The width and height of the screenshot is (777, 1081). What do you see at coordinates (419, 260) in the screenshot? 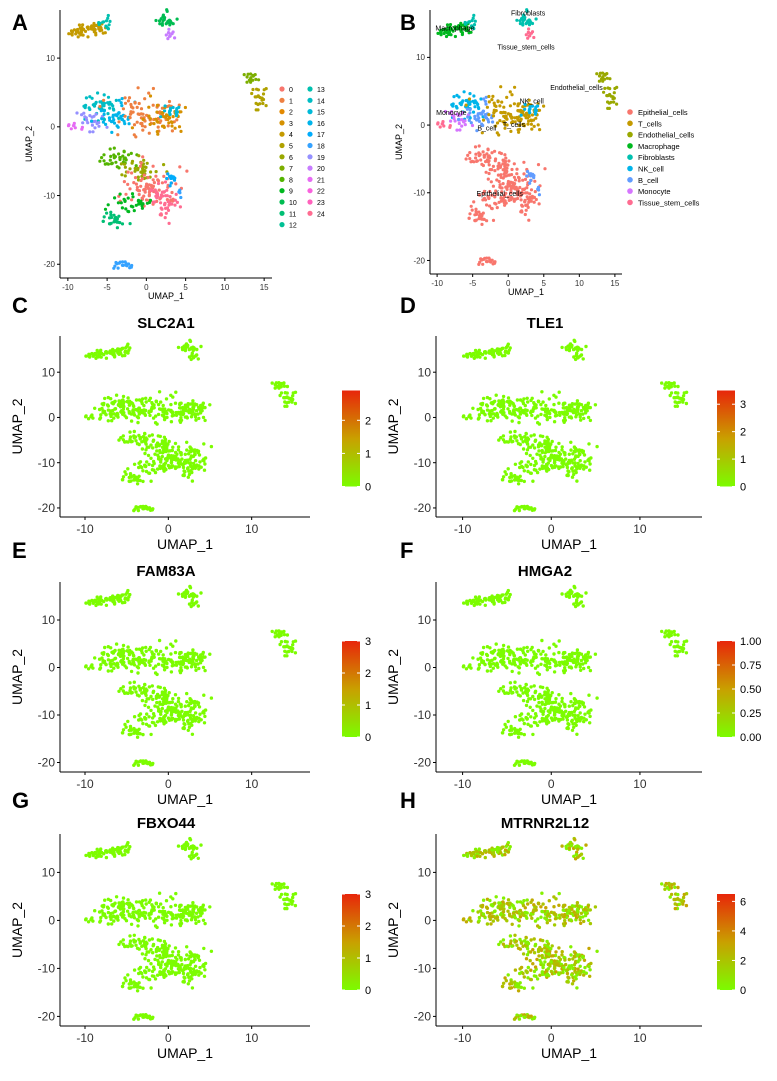
I see `y-tick-label: -20` at bounding box center [419, 260].